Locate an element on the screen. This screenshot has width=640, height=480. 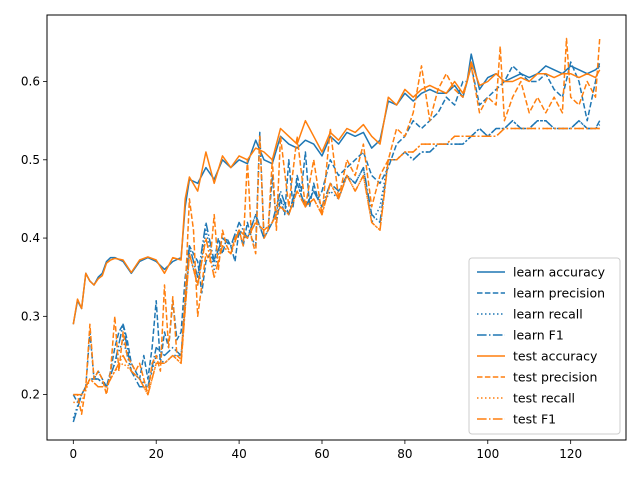
legend-label: learn precision is located at coordinates (559, 293).